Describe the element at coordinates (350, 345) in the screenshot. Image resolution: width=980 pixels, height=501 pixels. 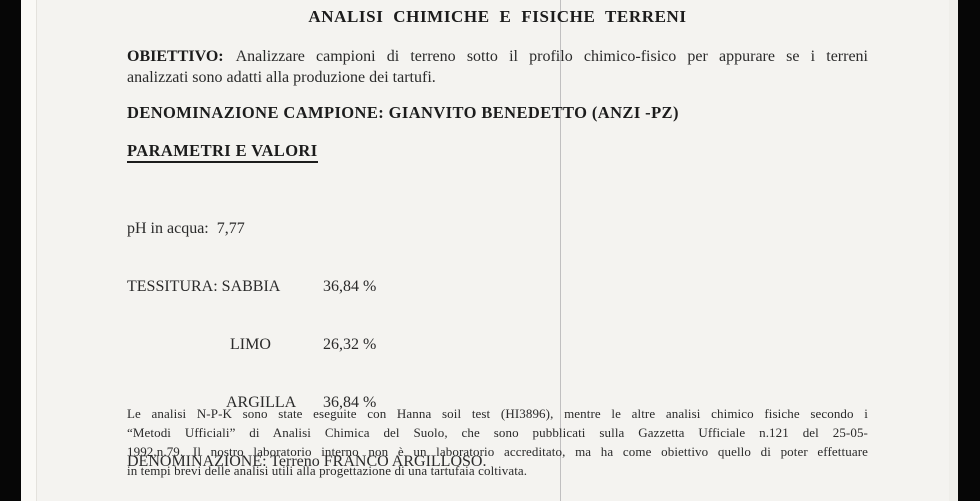
I see `tessitura-limo-value: 26,32 %` at that location.